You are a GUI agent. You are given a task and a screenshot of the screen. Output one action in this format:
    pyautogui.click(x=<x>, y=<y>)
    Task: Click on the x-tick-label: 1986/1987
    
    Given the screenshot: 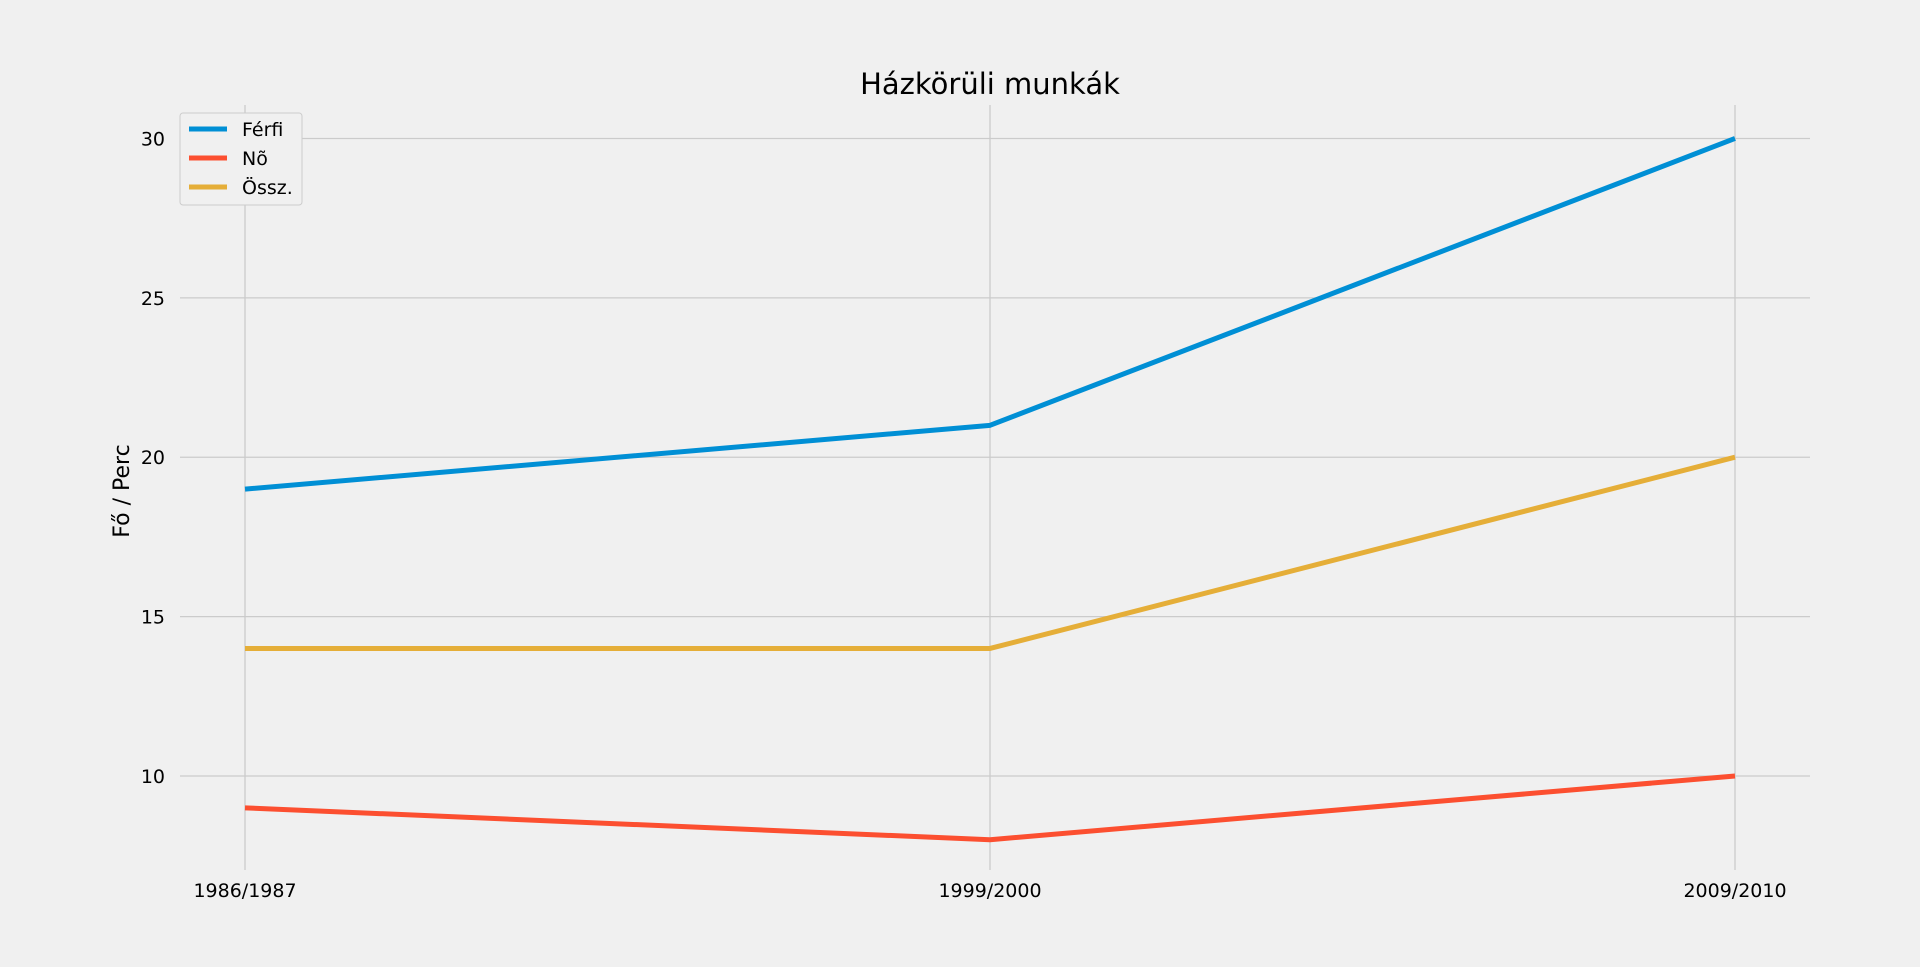 What is the action you would take?
    pyautogui.click(x=244, y=891)
    